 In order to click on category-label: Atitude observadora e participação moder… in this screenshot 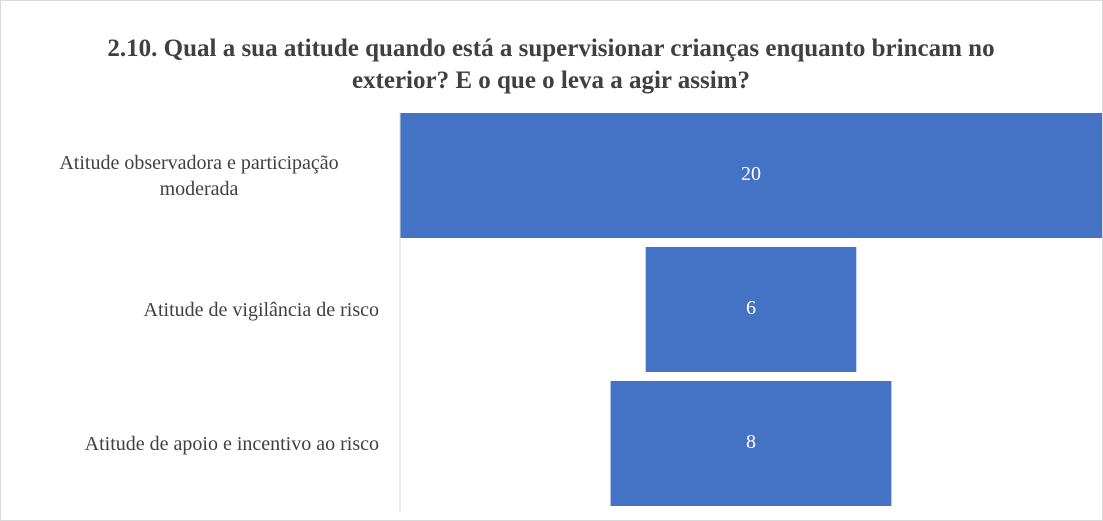, I will do `click(199, 175)`.